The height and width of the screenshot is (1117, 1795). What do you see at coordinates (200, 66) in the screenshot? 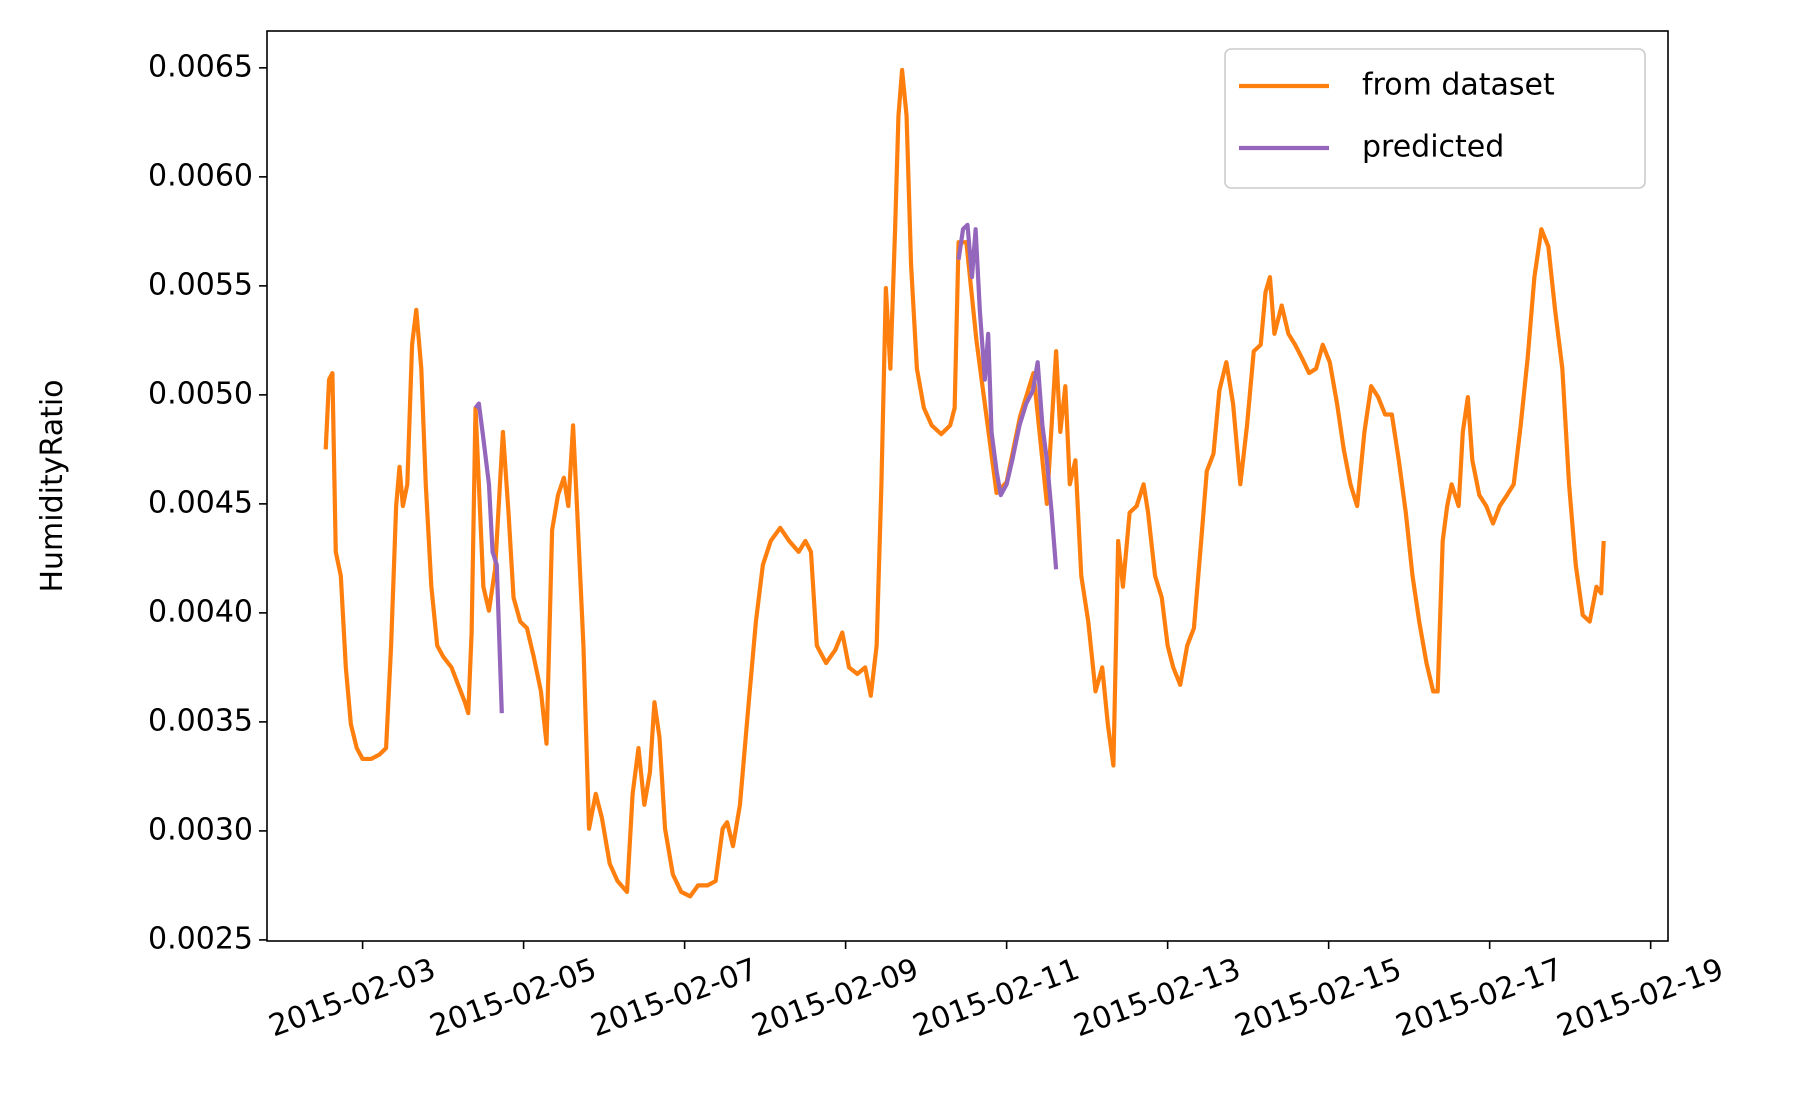
I see `y-tick-label: 0.0065` at bounding box center [200, 66].